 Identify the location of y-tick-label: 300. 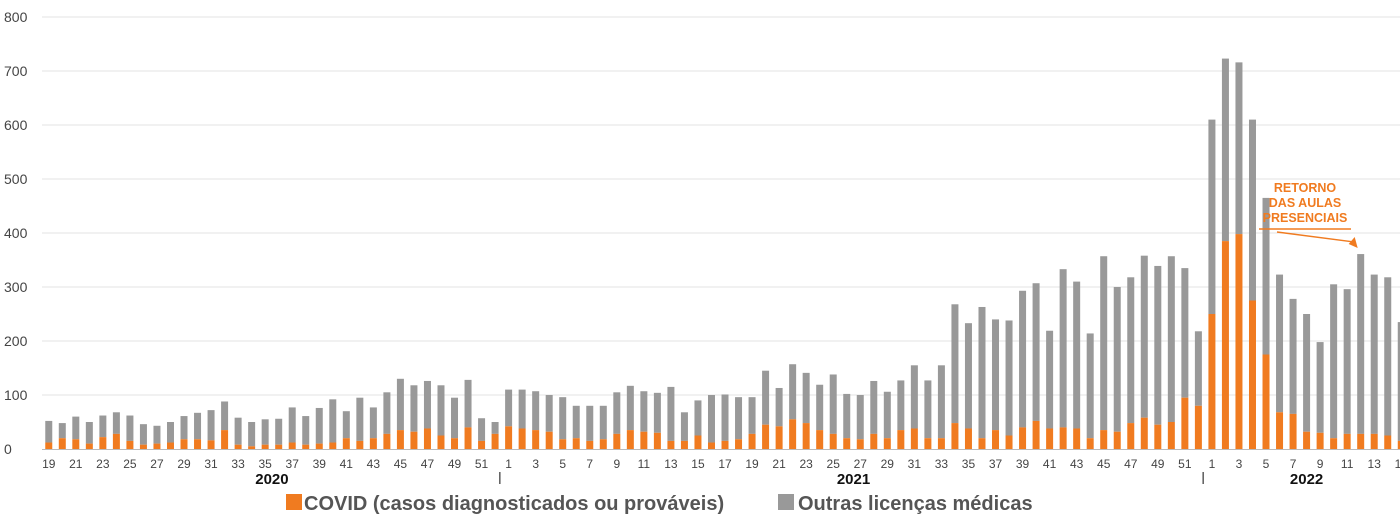
(16, 287).